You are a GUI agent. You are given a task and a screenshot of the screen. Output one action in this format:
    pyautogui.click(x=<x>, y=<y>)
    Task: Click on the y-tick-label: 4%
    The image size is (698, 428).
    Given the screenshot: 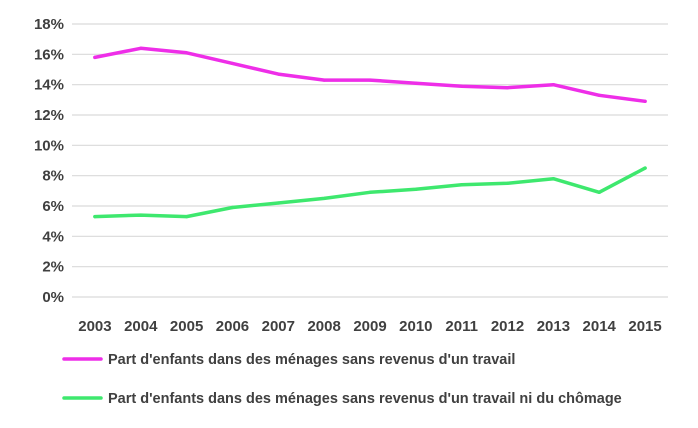 What is the action you would take?
    pyautogui.click(x=53, y=236)
    